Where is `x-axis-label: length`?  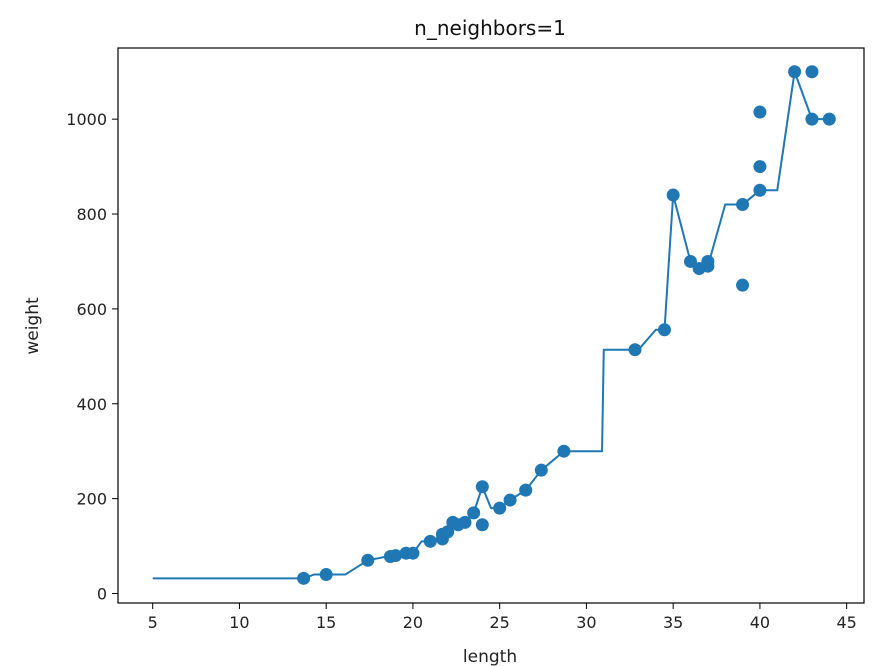
x-axis-label: length is located at coordinates (490, 656).